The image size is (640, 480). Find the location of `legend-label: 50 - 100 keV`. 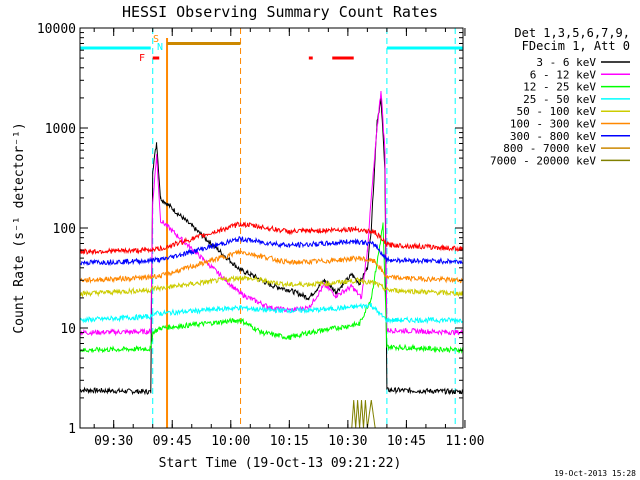

legend-label: 50 - 100 keV is located at coordinates (557, 111).